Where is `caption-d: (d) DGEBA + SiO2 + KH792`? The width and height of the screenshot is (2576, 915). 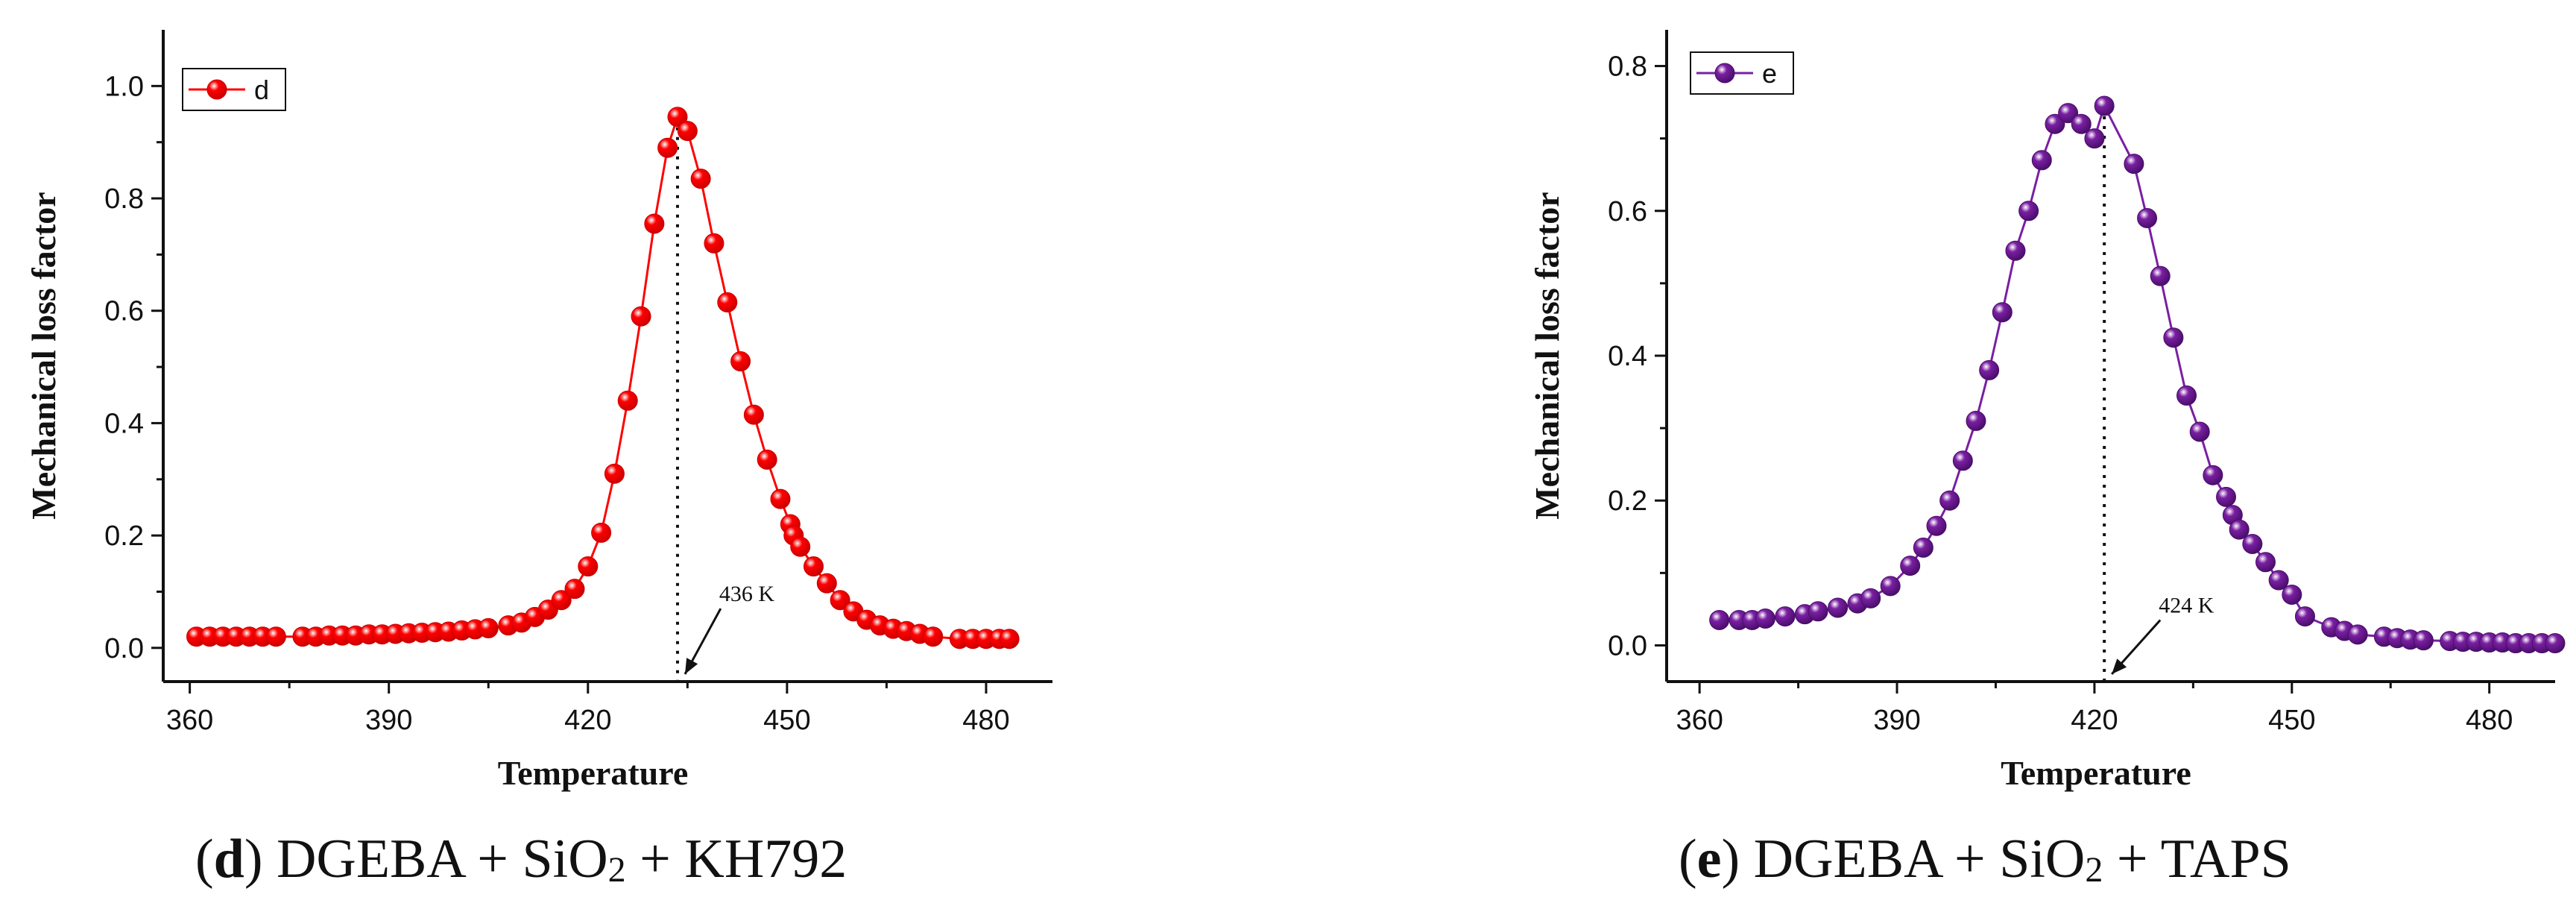
caption-d: (d) DGEBA + SiO2 + KH792 is located at coordinates (521, 859).